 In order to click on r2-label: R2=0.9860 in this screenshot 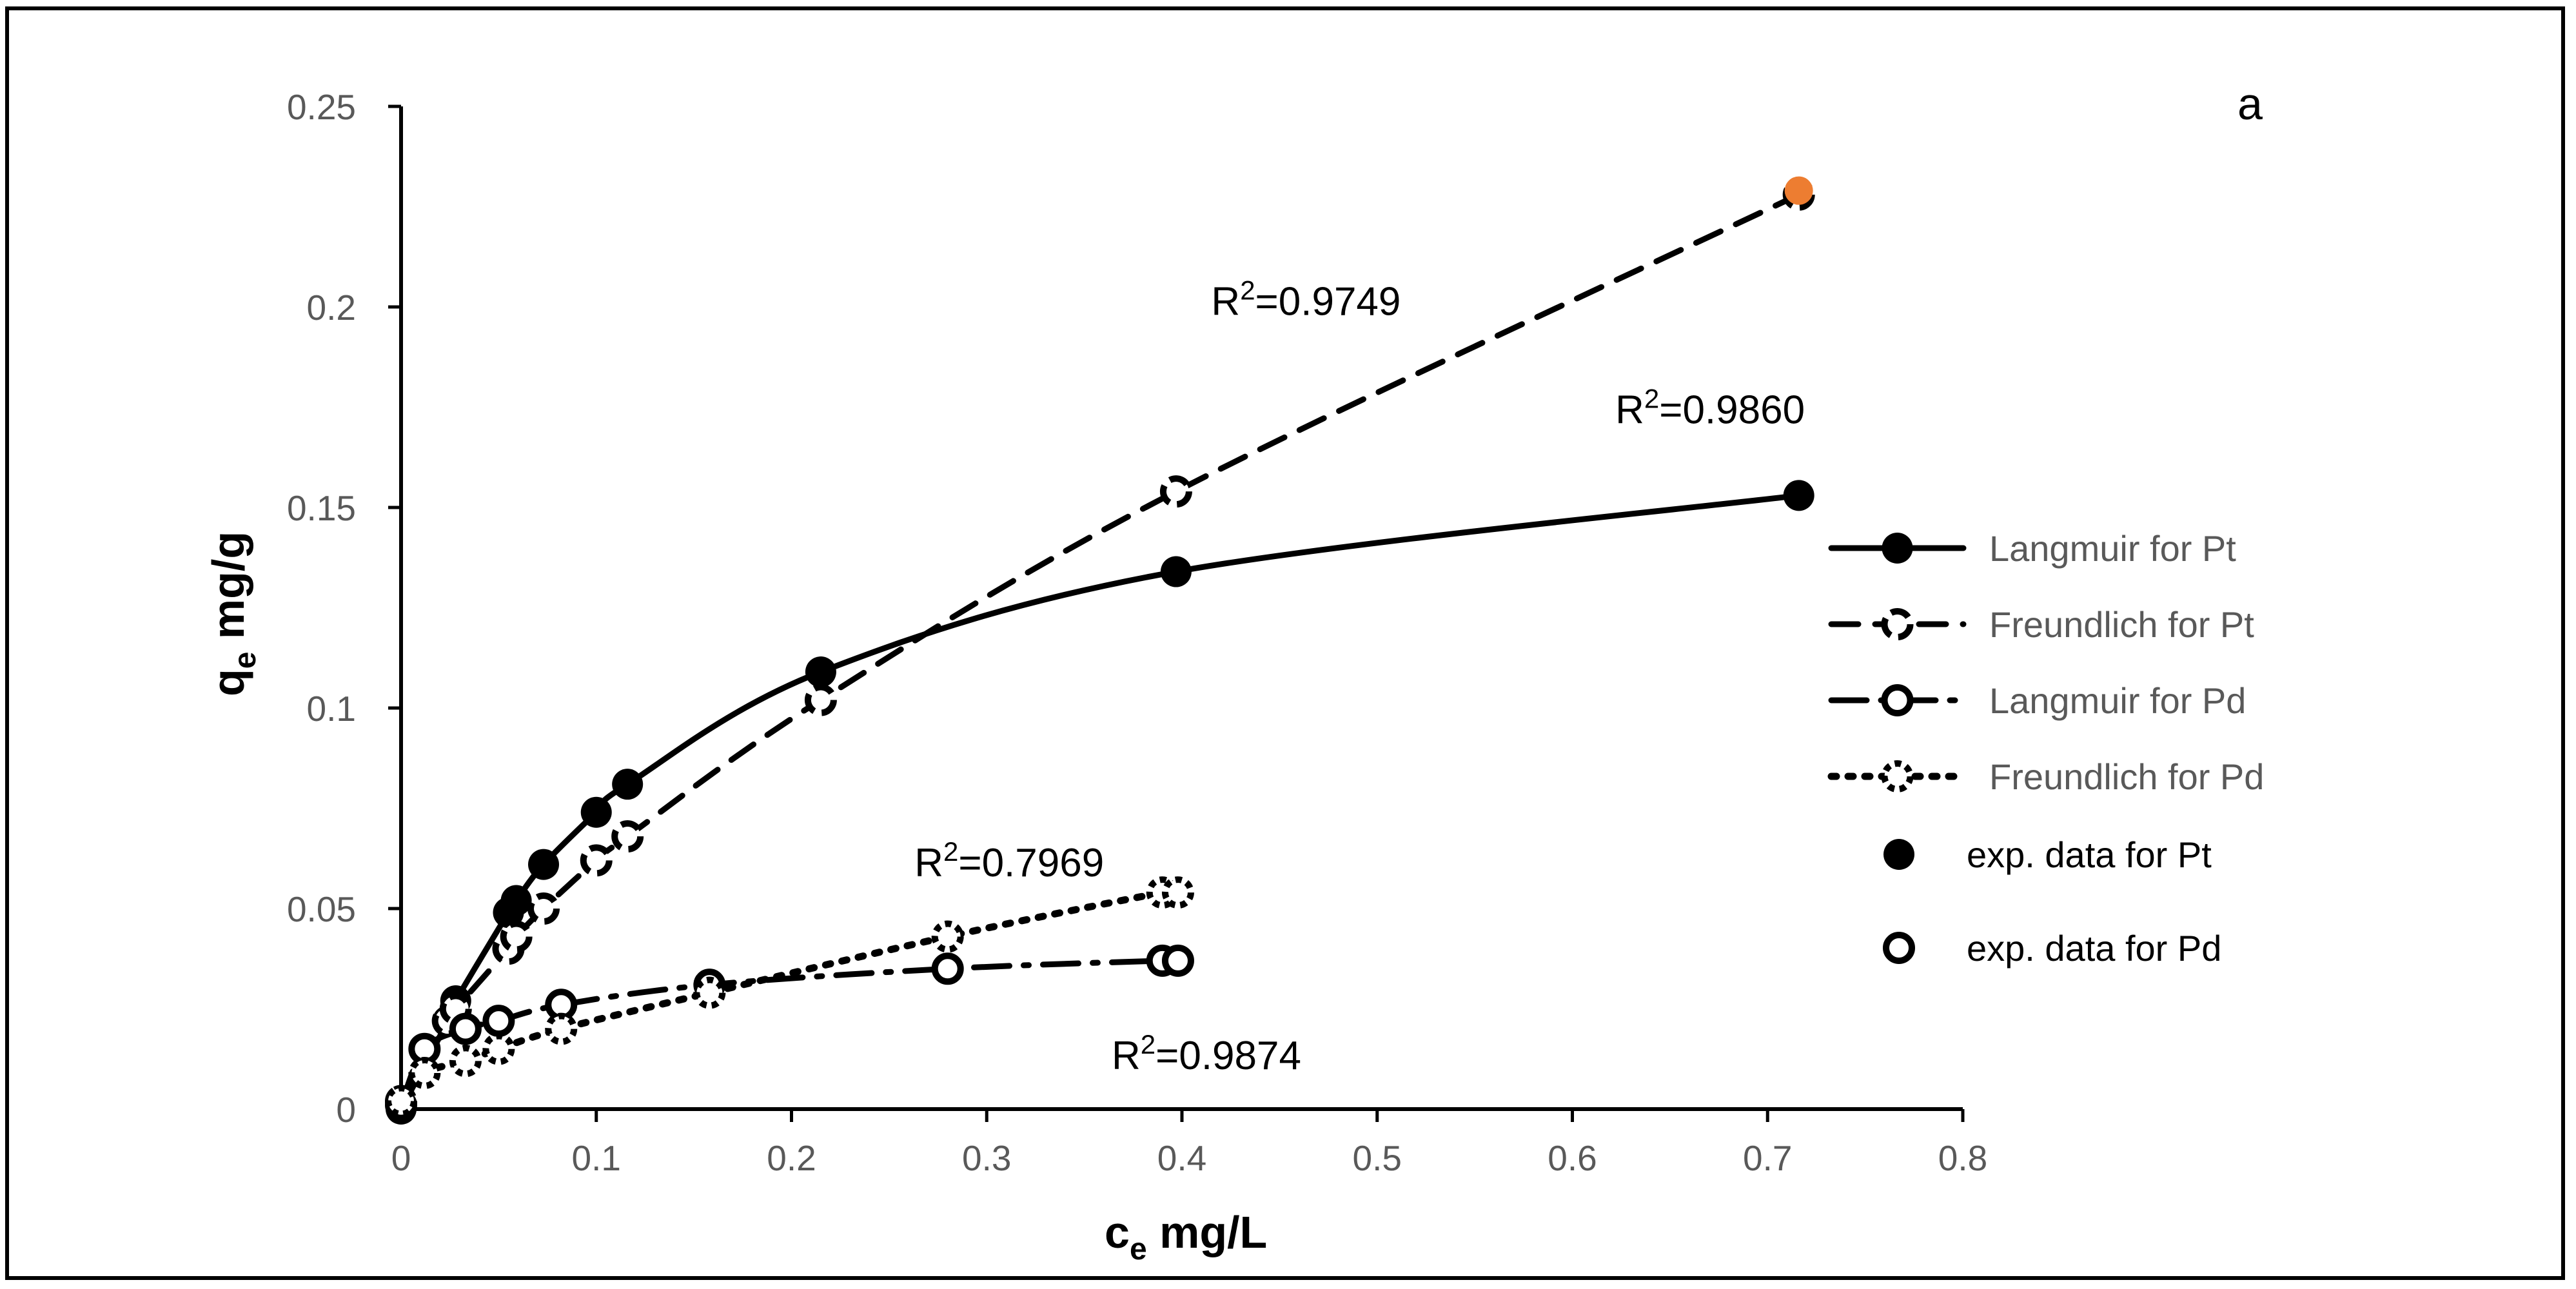, I will do `click(1710, 407)`.